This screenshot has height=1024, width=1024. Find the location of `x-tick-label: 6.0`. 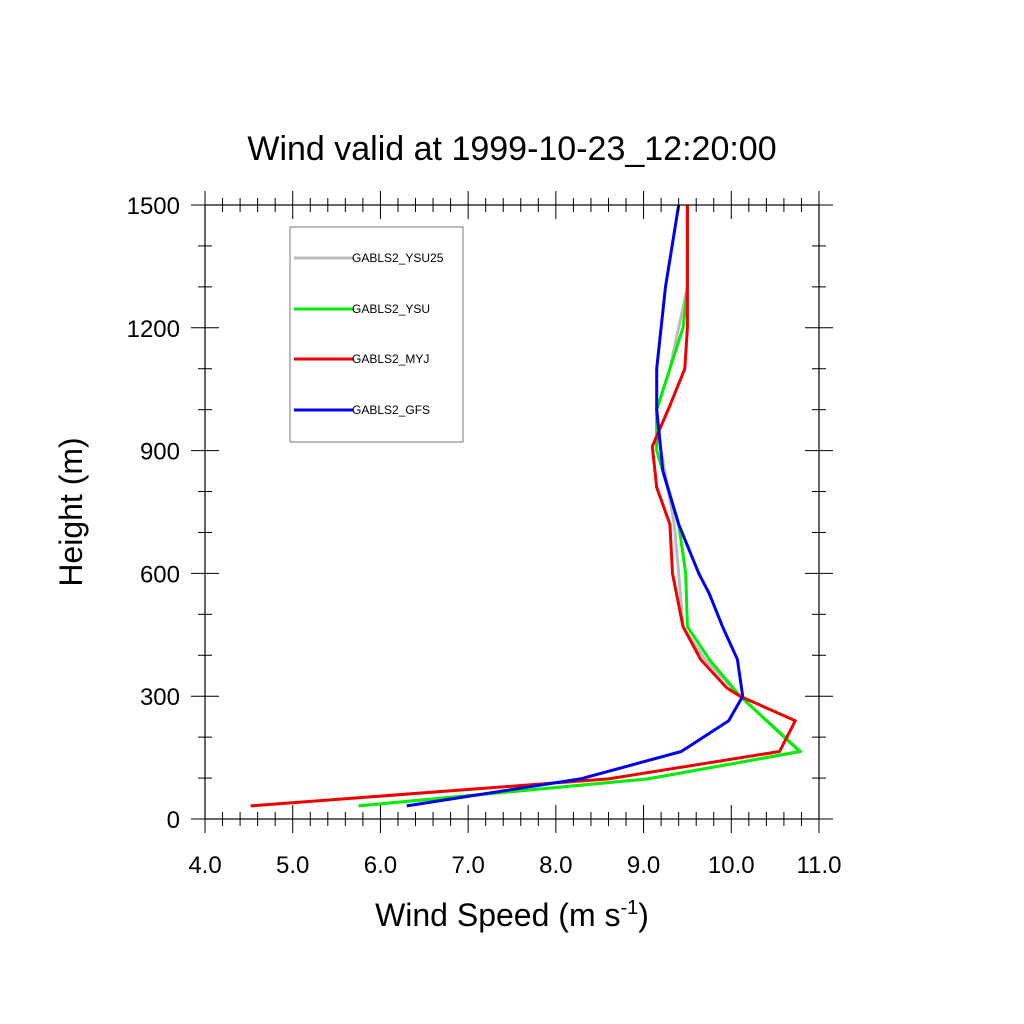

x-tick-label: 6.0 is located at coordinates (380, 865).